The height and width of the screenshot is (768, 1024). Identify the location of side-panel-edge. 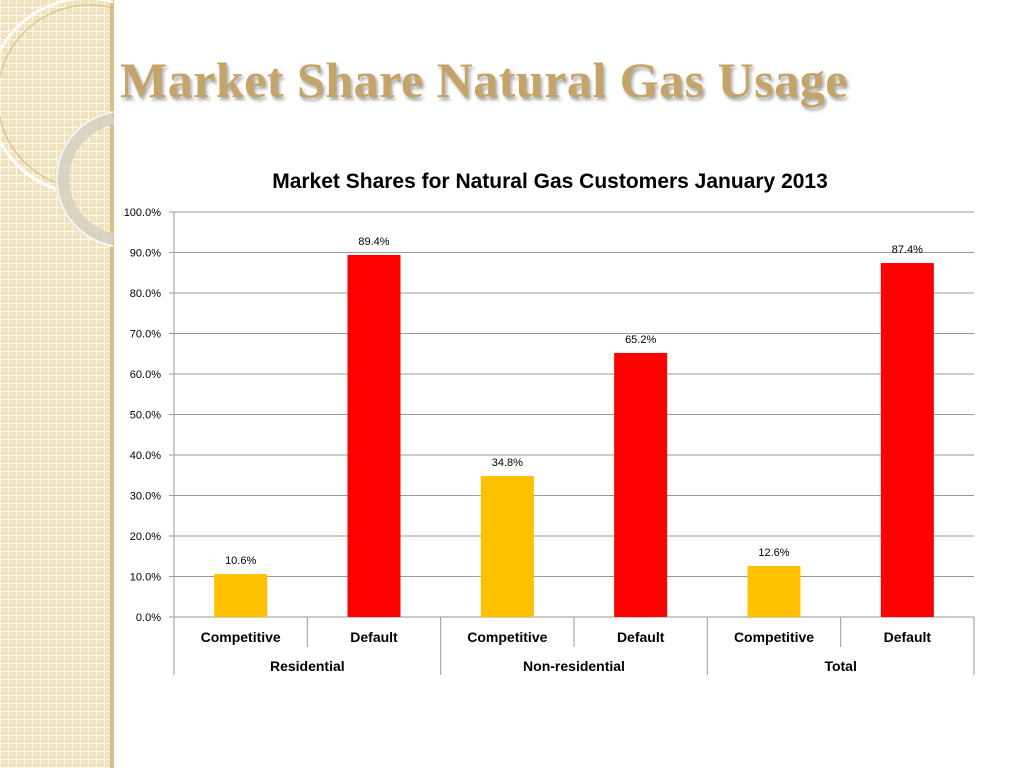
(112, 384).